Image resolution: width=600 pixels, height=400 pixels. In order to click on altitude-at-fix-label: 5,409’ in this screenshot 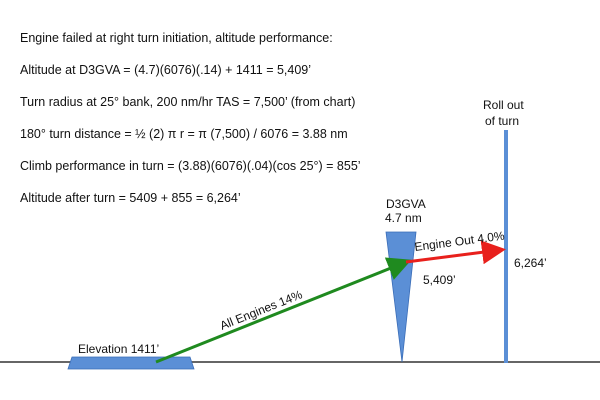, I will do `click(439, 280)`.